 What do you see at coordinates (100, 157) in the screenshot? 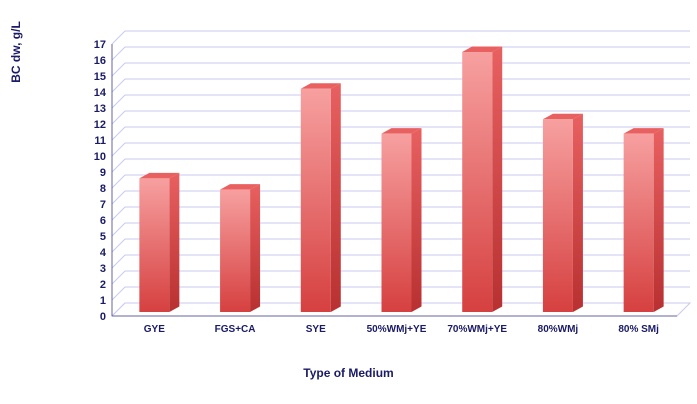
I see `y-tick-label: 10` at bounding box center [100, 157].